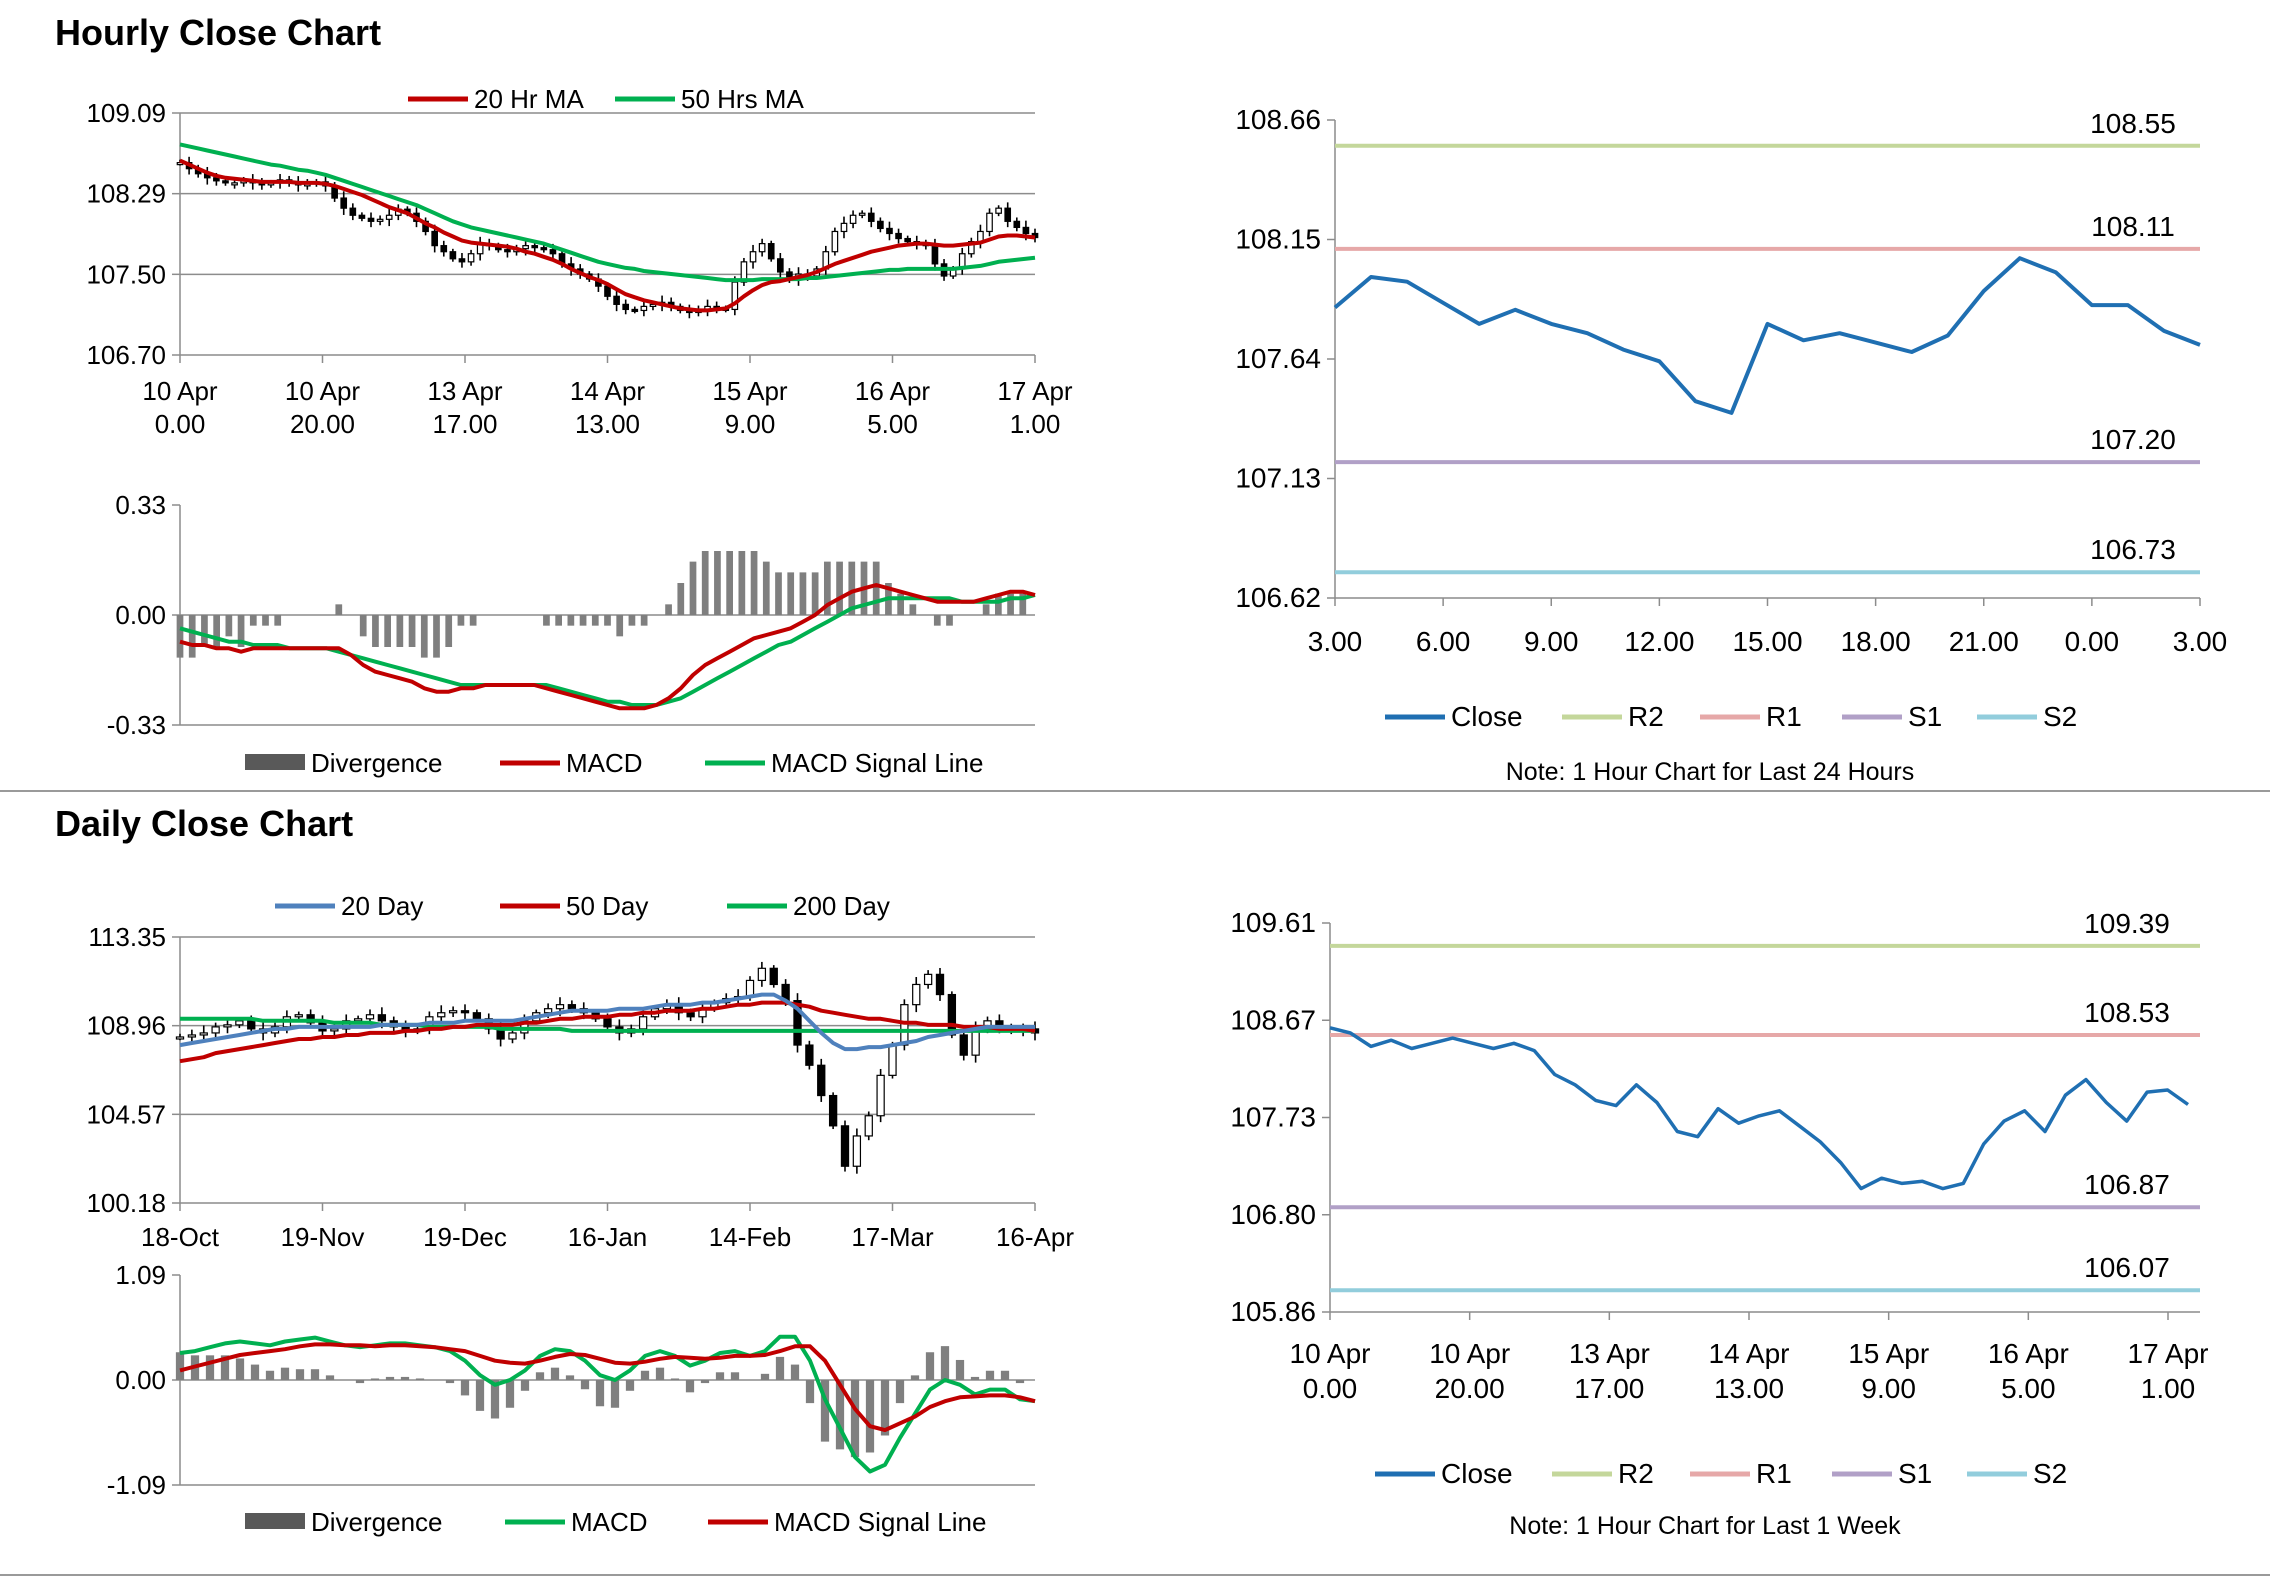  I want to click on daily-50day-ma-line, so click(607, 1032).